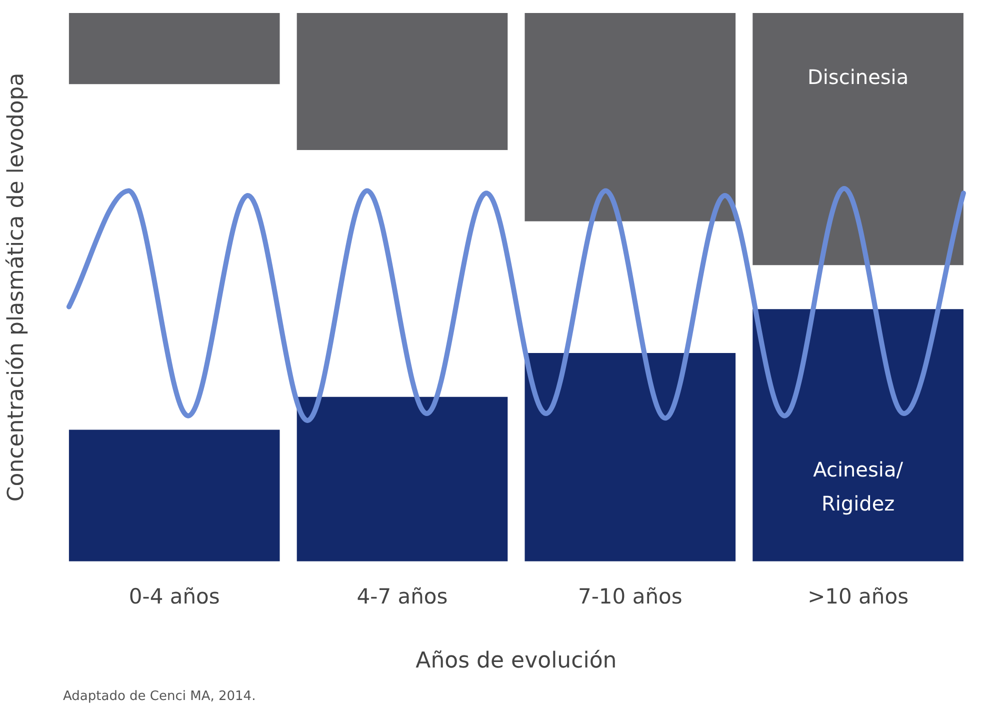 The height and width of the screenshot is (711, 987). Describe the element at coordinates (630, 596) in the screenshot. I see `x-tick-label: 7-10 años` at that location.